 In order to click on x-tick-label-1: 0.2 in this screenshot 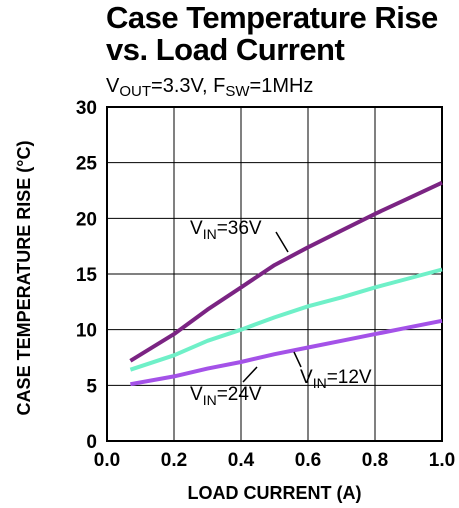, I will do `click(174, 460)`.